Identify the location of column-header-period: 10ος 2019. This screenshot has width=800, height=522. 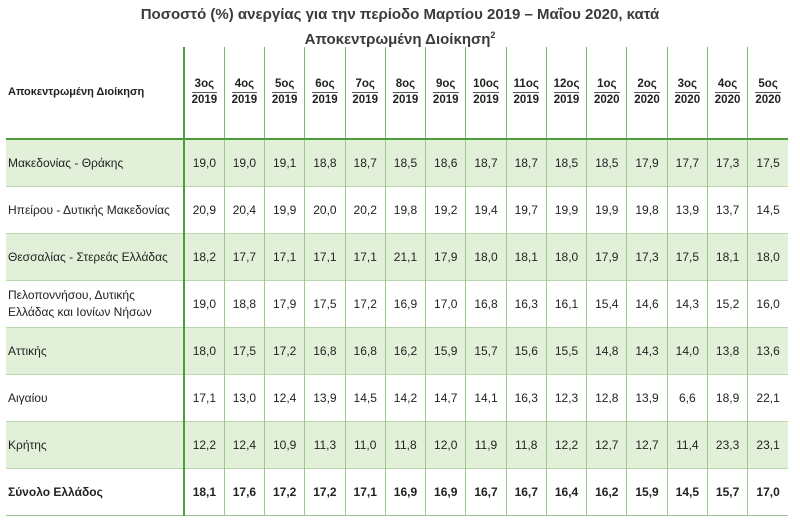
(486, 93).